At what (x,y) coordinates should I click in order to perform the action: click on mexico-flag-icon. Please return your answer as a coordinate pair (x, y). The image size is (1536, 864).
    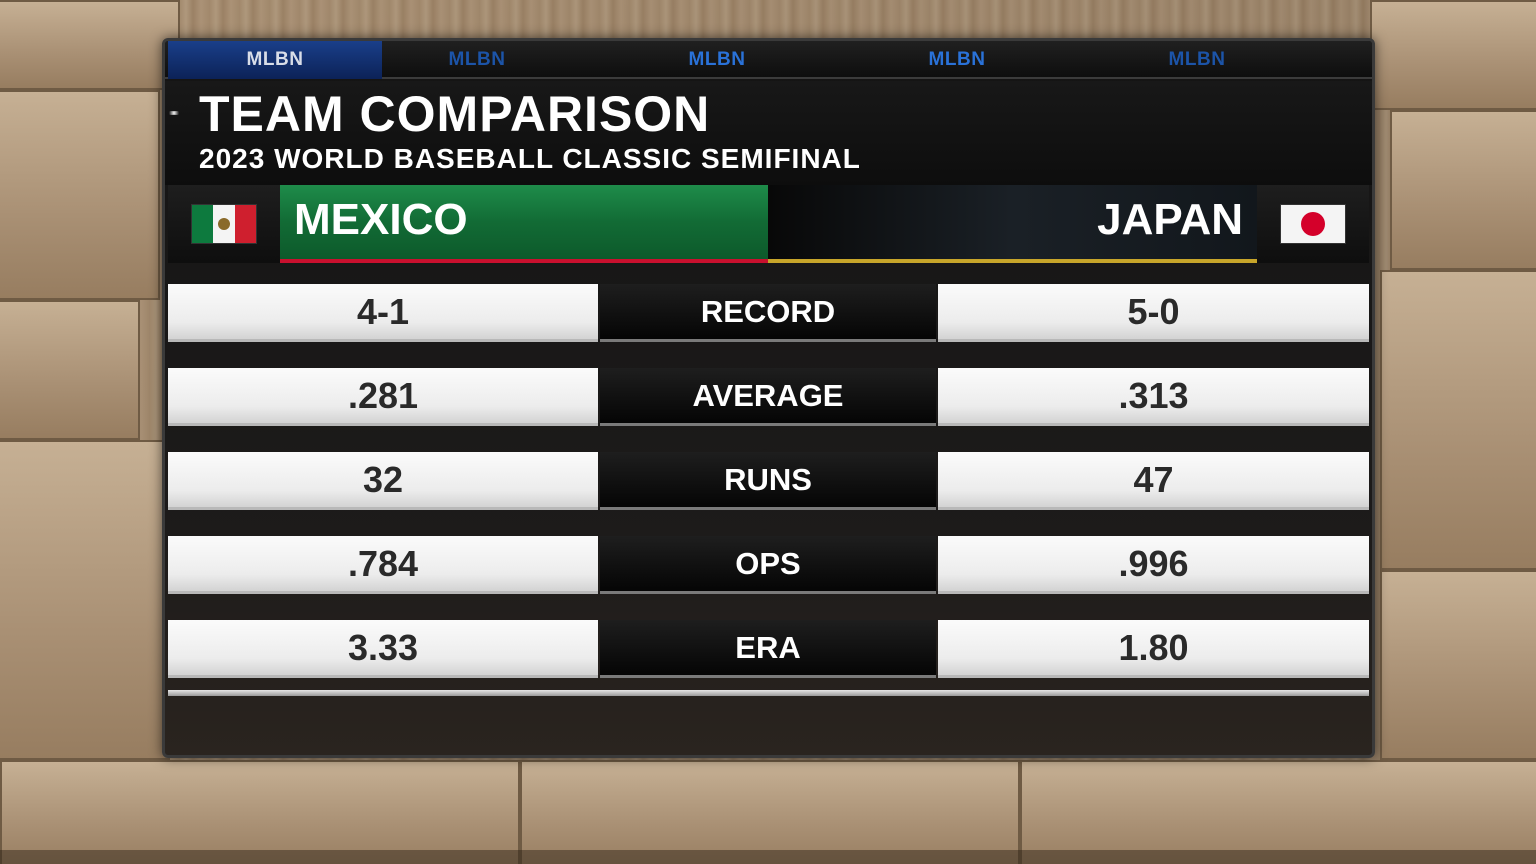
    Looking at the image, I should click on (224, 224).